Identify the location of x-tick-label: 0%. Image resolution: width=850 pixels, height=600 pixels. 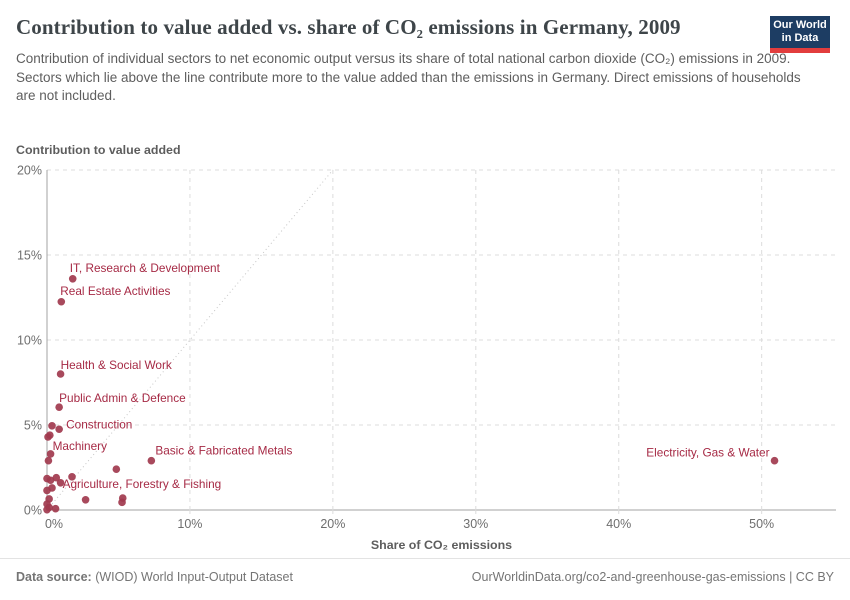
(54, 524).